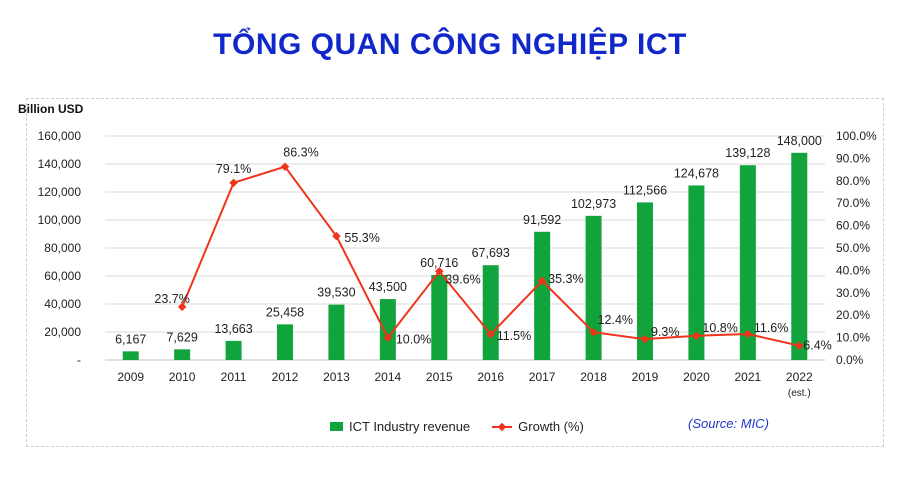  I want to click on y2-tick-label: 10.0%, so click(853, 338).